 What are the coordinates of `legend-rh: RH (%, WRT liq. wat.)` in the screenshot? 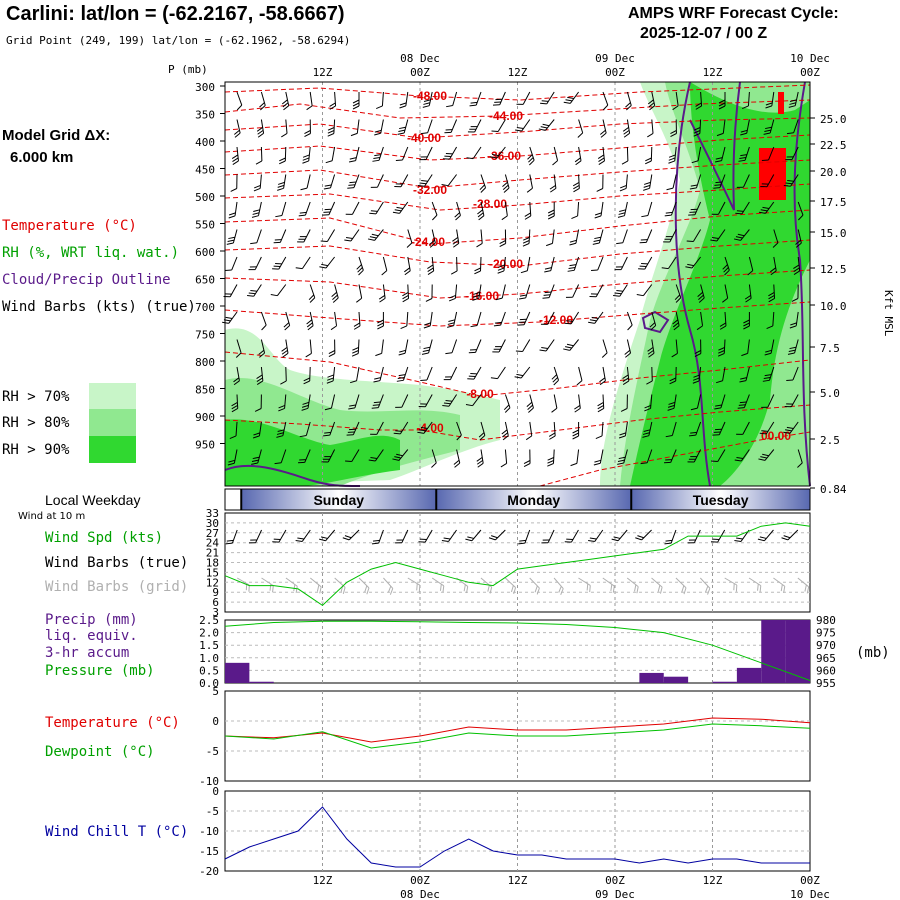 It's located at (90, 253).